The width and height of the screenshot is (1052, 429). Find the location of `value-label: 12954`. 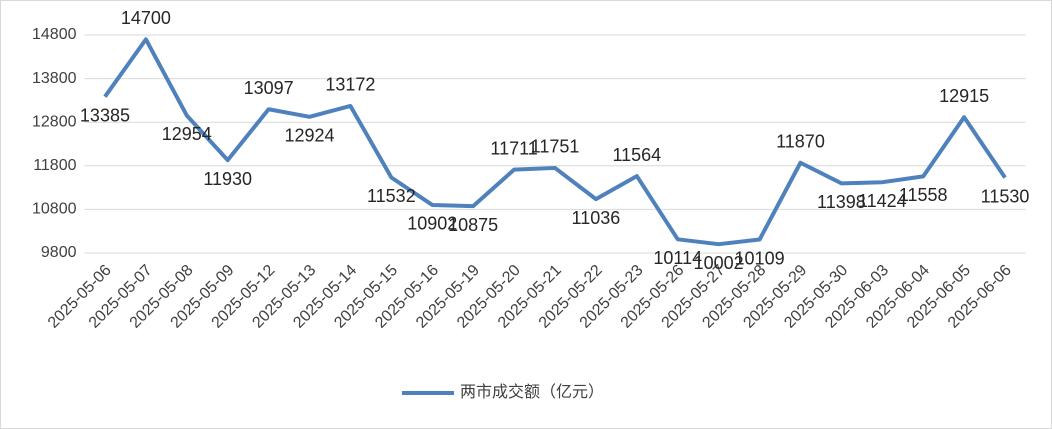

value-label: 12954 is located at coordinates (187, 134).